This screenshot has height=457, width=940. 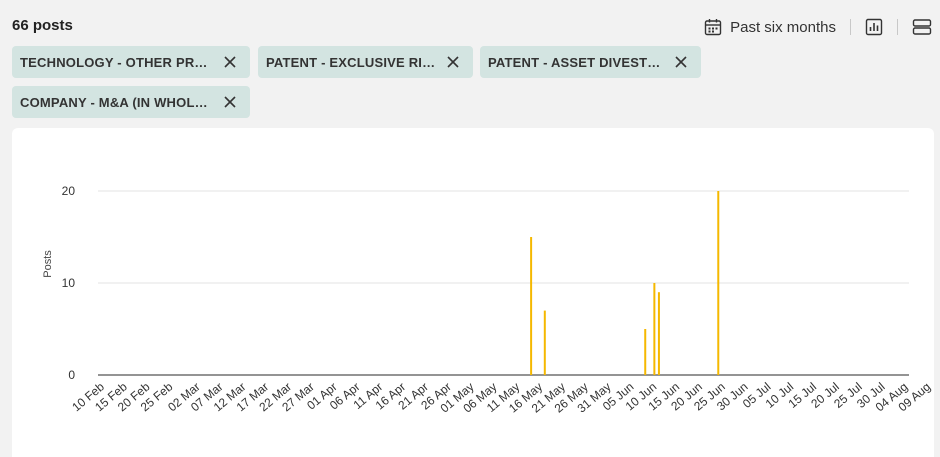 What do you see at coordinates (69, 283) in the screenshot?
I see `y-tick-label: 10` at bounding box center [69, 283].